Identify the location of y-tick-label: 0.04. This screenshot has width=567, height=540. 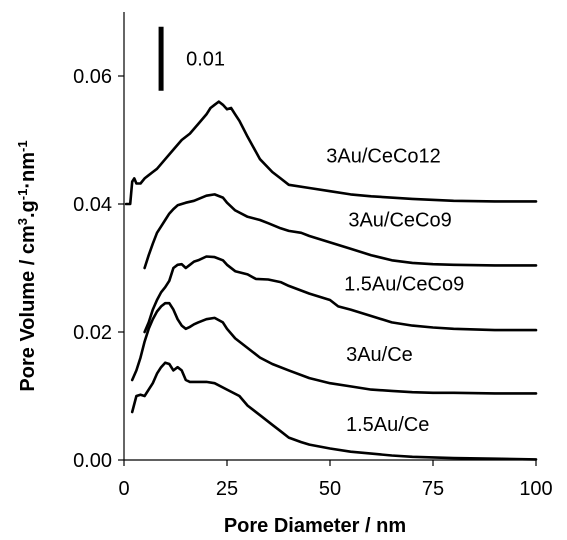
(92, 205).